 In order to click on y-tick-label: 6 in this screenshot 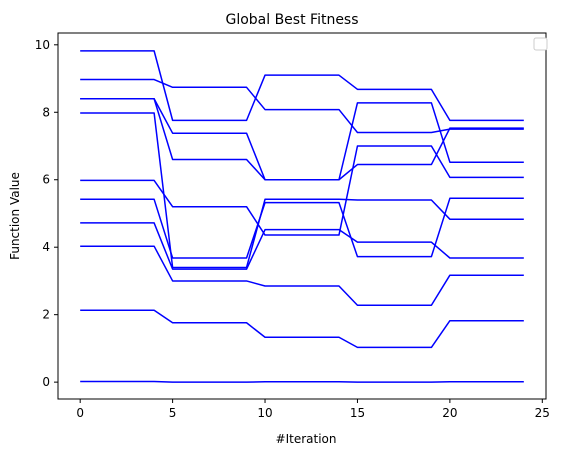, I will do `click(46, 180)`.